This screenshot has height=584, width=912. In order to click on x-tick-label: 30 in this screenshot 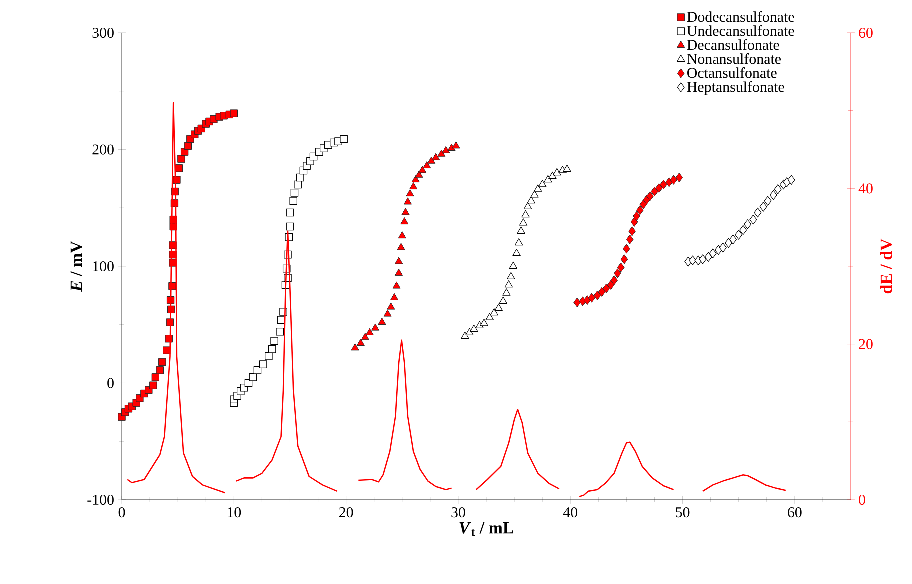, I will do `click(459, 512)`.